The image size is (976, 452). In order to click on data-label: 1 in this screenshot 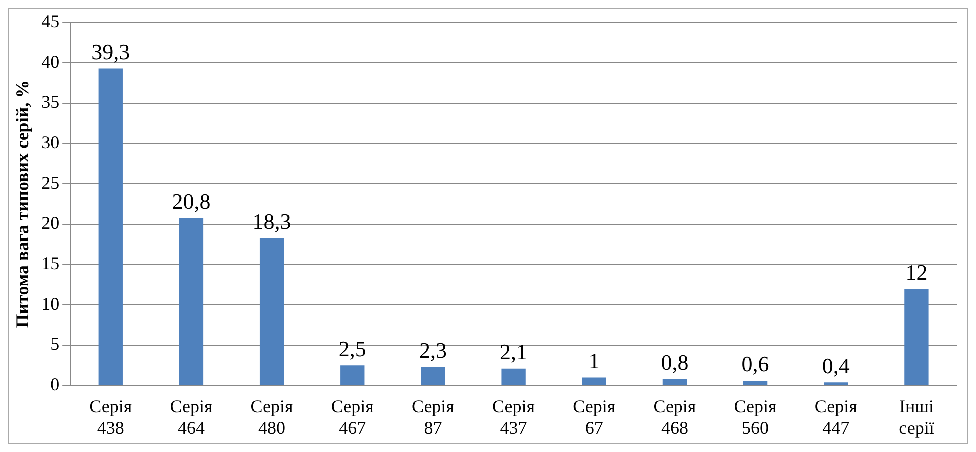, I will do `click(594, 361)`.